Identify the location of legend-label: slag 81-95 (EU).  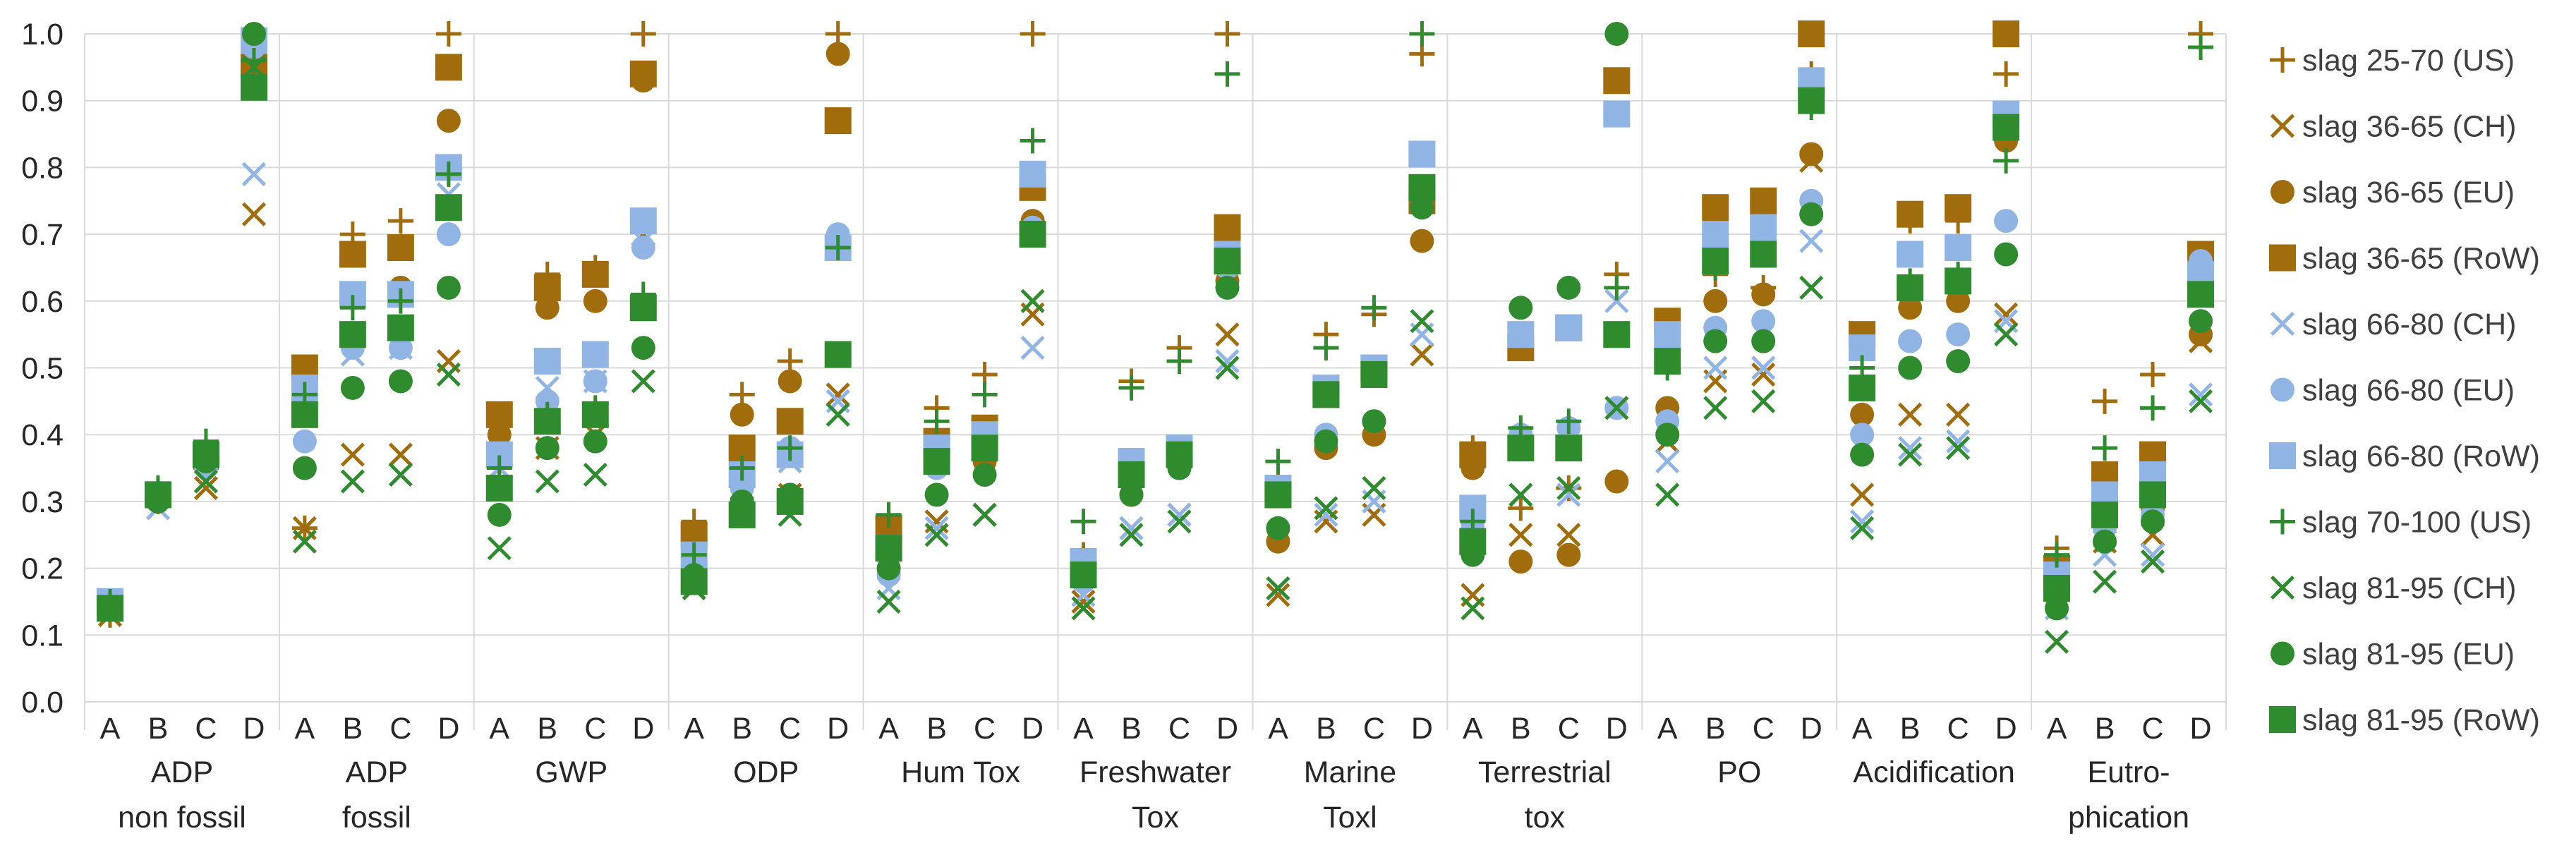
(2409, 655).